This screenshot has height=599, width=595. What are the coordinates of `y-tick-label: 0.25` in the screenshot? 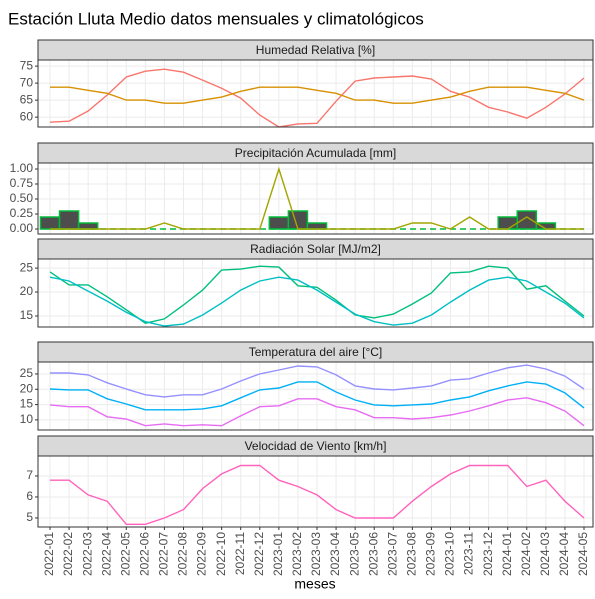 It's located at (22, 213).